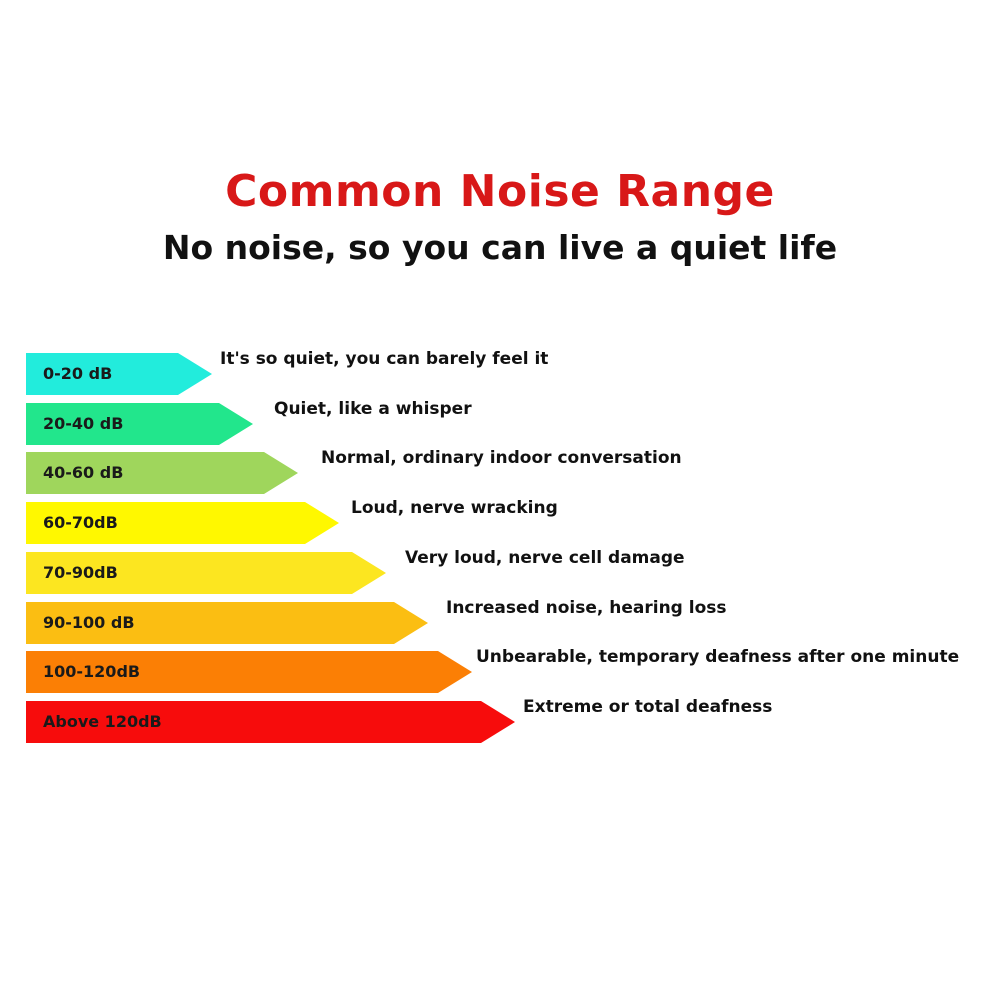 Image resolution: width=1000 pixels, height=1000 pixels. What do you see at coordinates (500, 247) in the screenshot?
I see `page-subtitle: No noise, so you can live a quiet life` at bounding box center [500, 247].